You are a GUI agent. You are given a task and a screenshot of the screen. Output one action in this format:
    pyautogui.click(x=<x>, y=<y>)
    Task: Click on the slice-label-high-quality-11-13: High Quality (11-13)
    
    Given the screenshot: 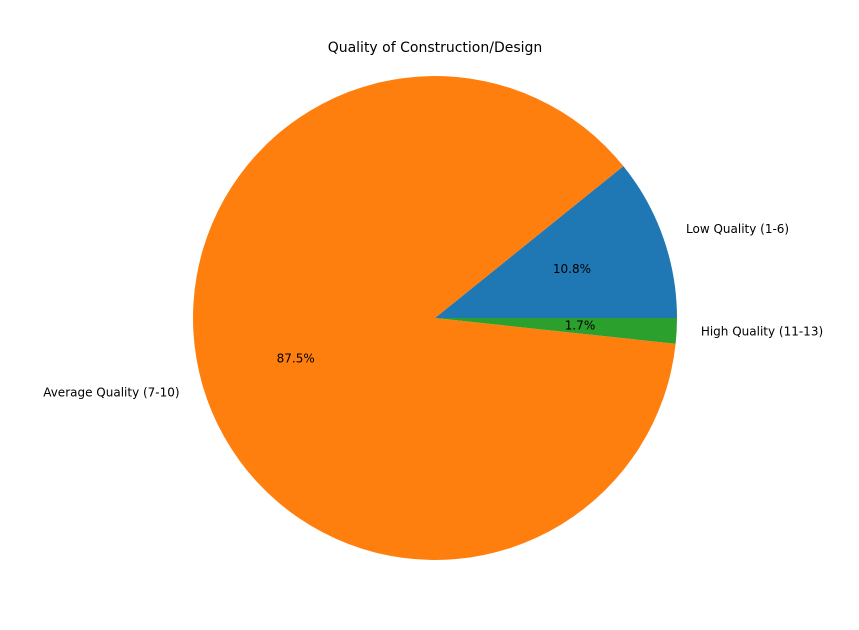 What is the action you would take?
    pyautogui.click(x=762, y=332)
    